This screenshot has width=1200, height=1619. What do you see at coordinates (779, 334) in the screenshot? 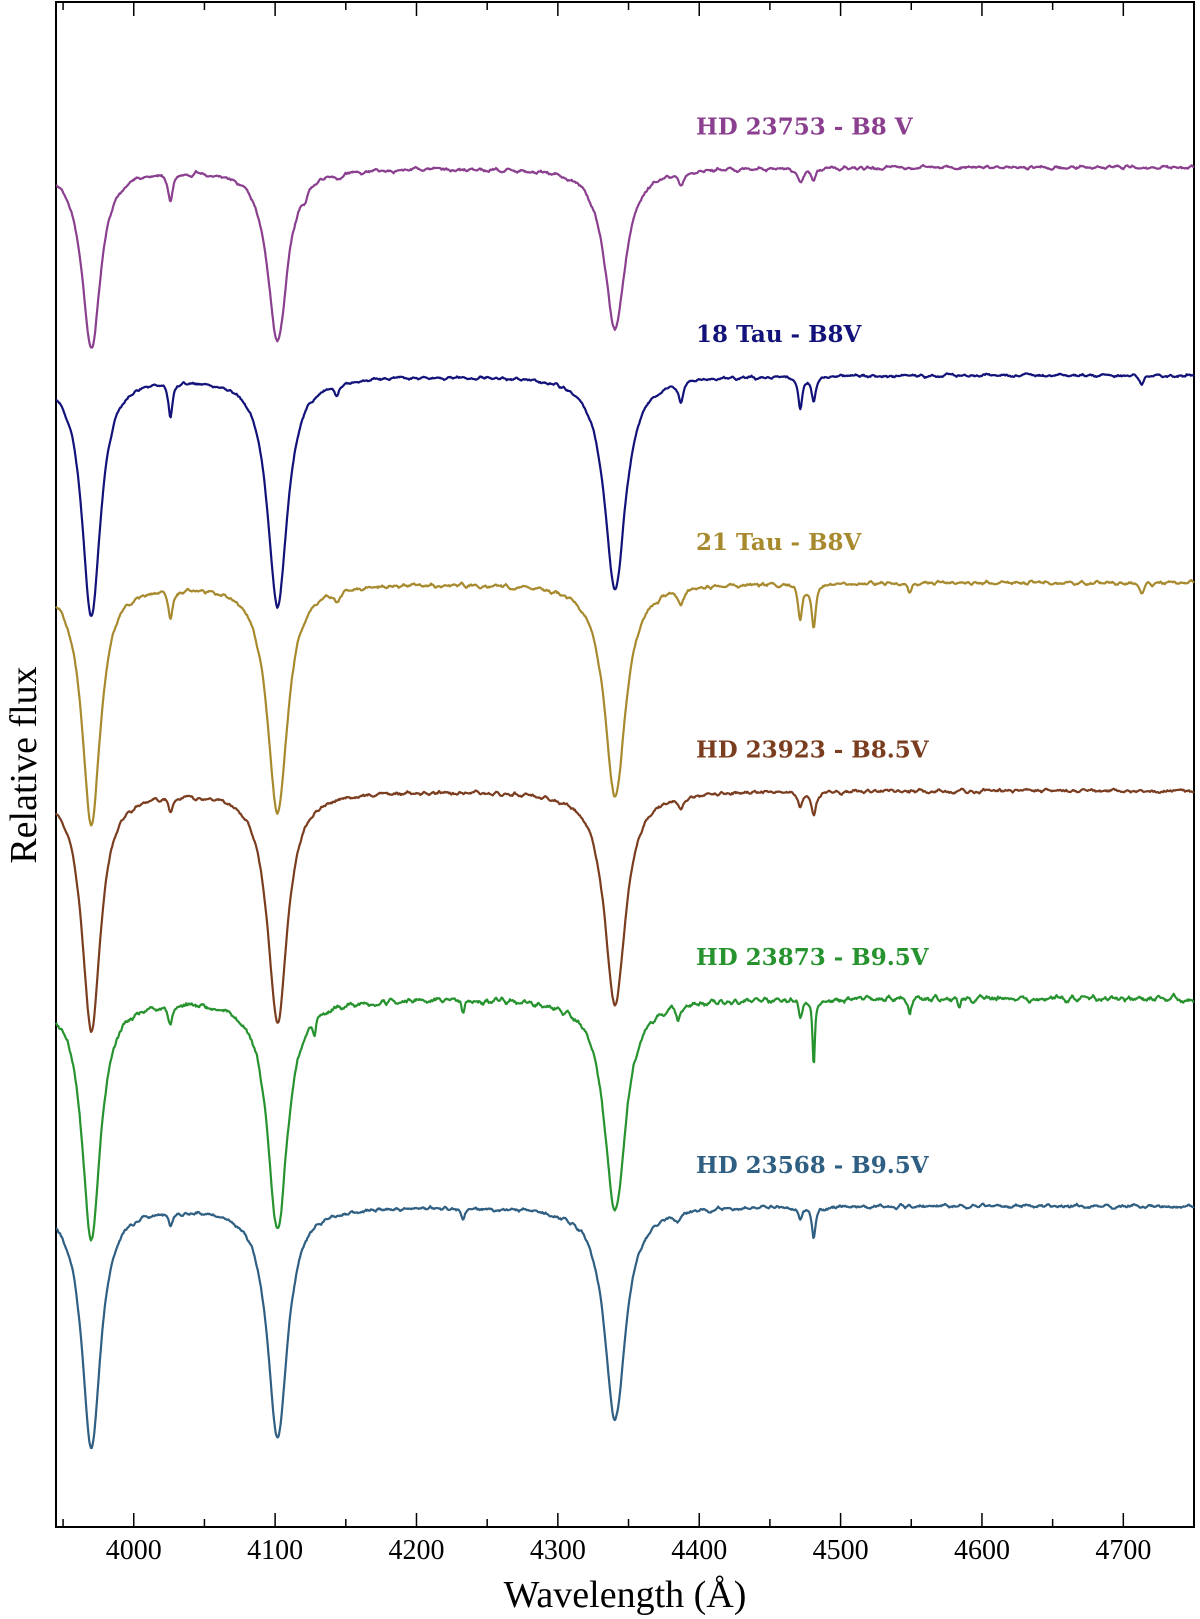
I see `series-label: 18 Tau - B8V` at bounding box center [779, 334].